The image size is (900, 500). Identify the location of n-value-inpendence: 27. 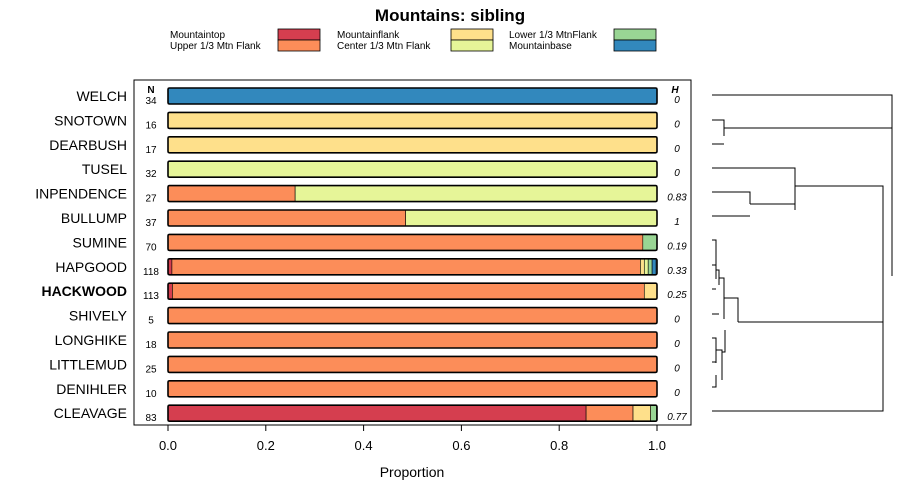
(151, 199).